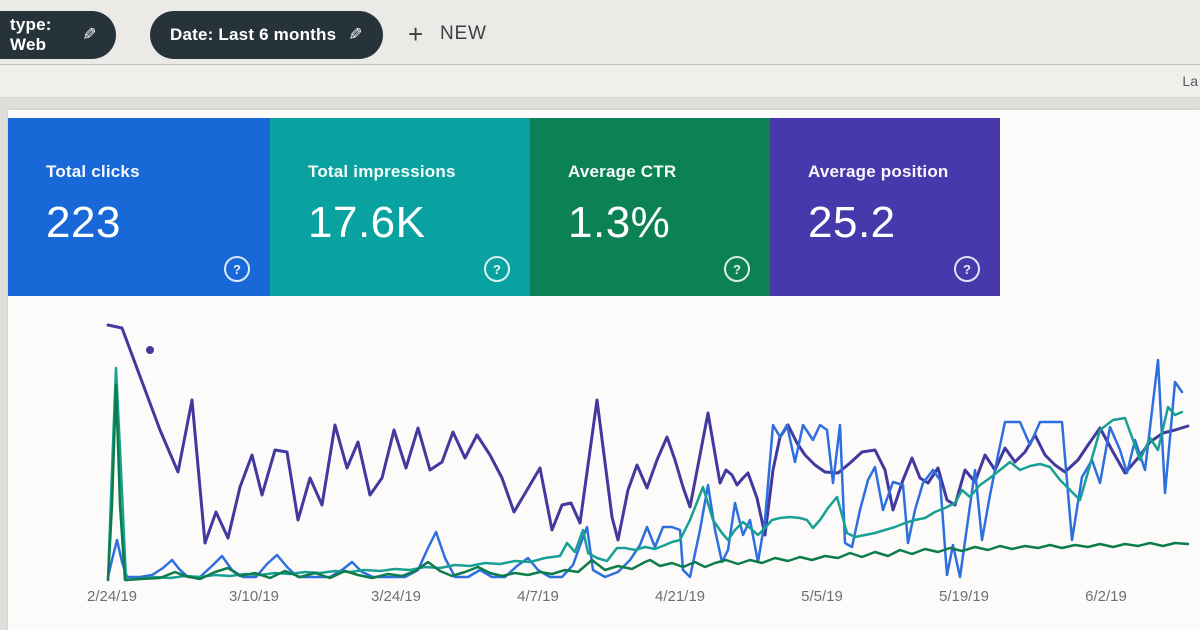 The image size is (1200, 630). Describe the element at coordinates (150, 350) in the screenshot. I see `chart-data-point` at that location.